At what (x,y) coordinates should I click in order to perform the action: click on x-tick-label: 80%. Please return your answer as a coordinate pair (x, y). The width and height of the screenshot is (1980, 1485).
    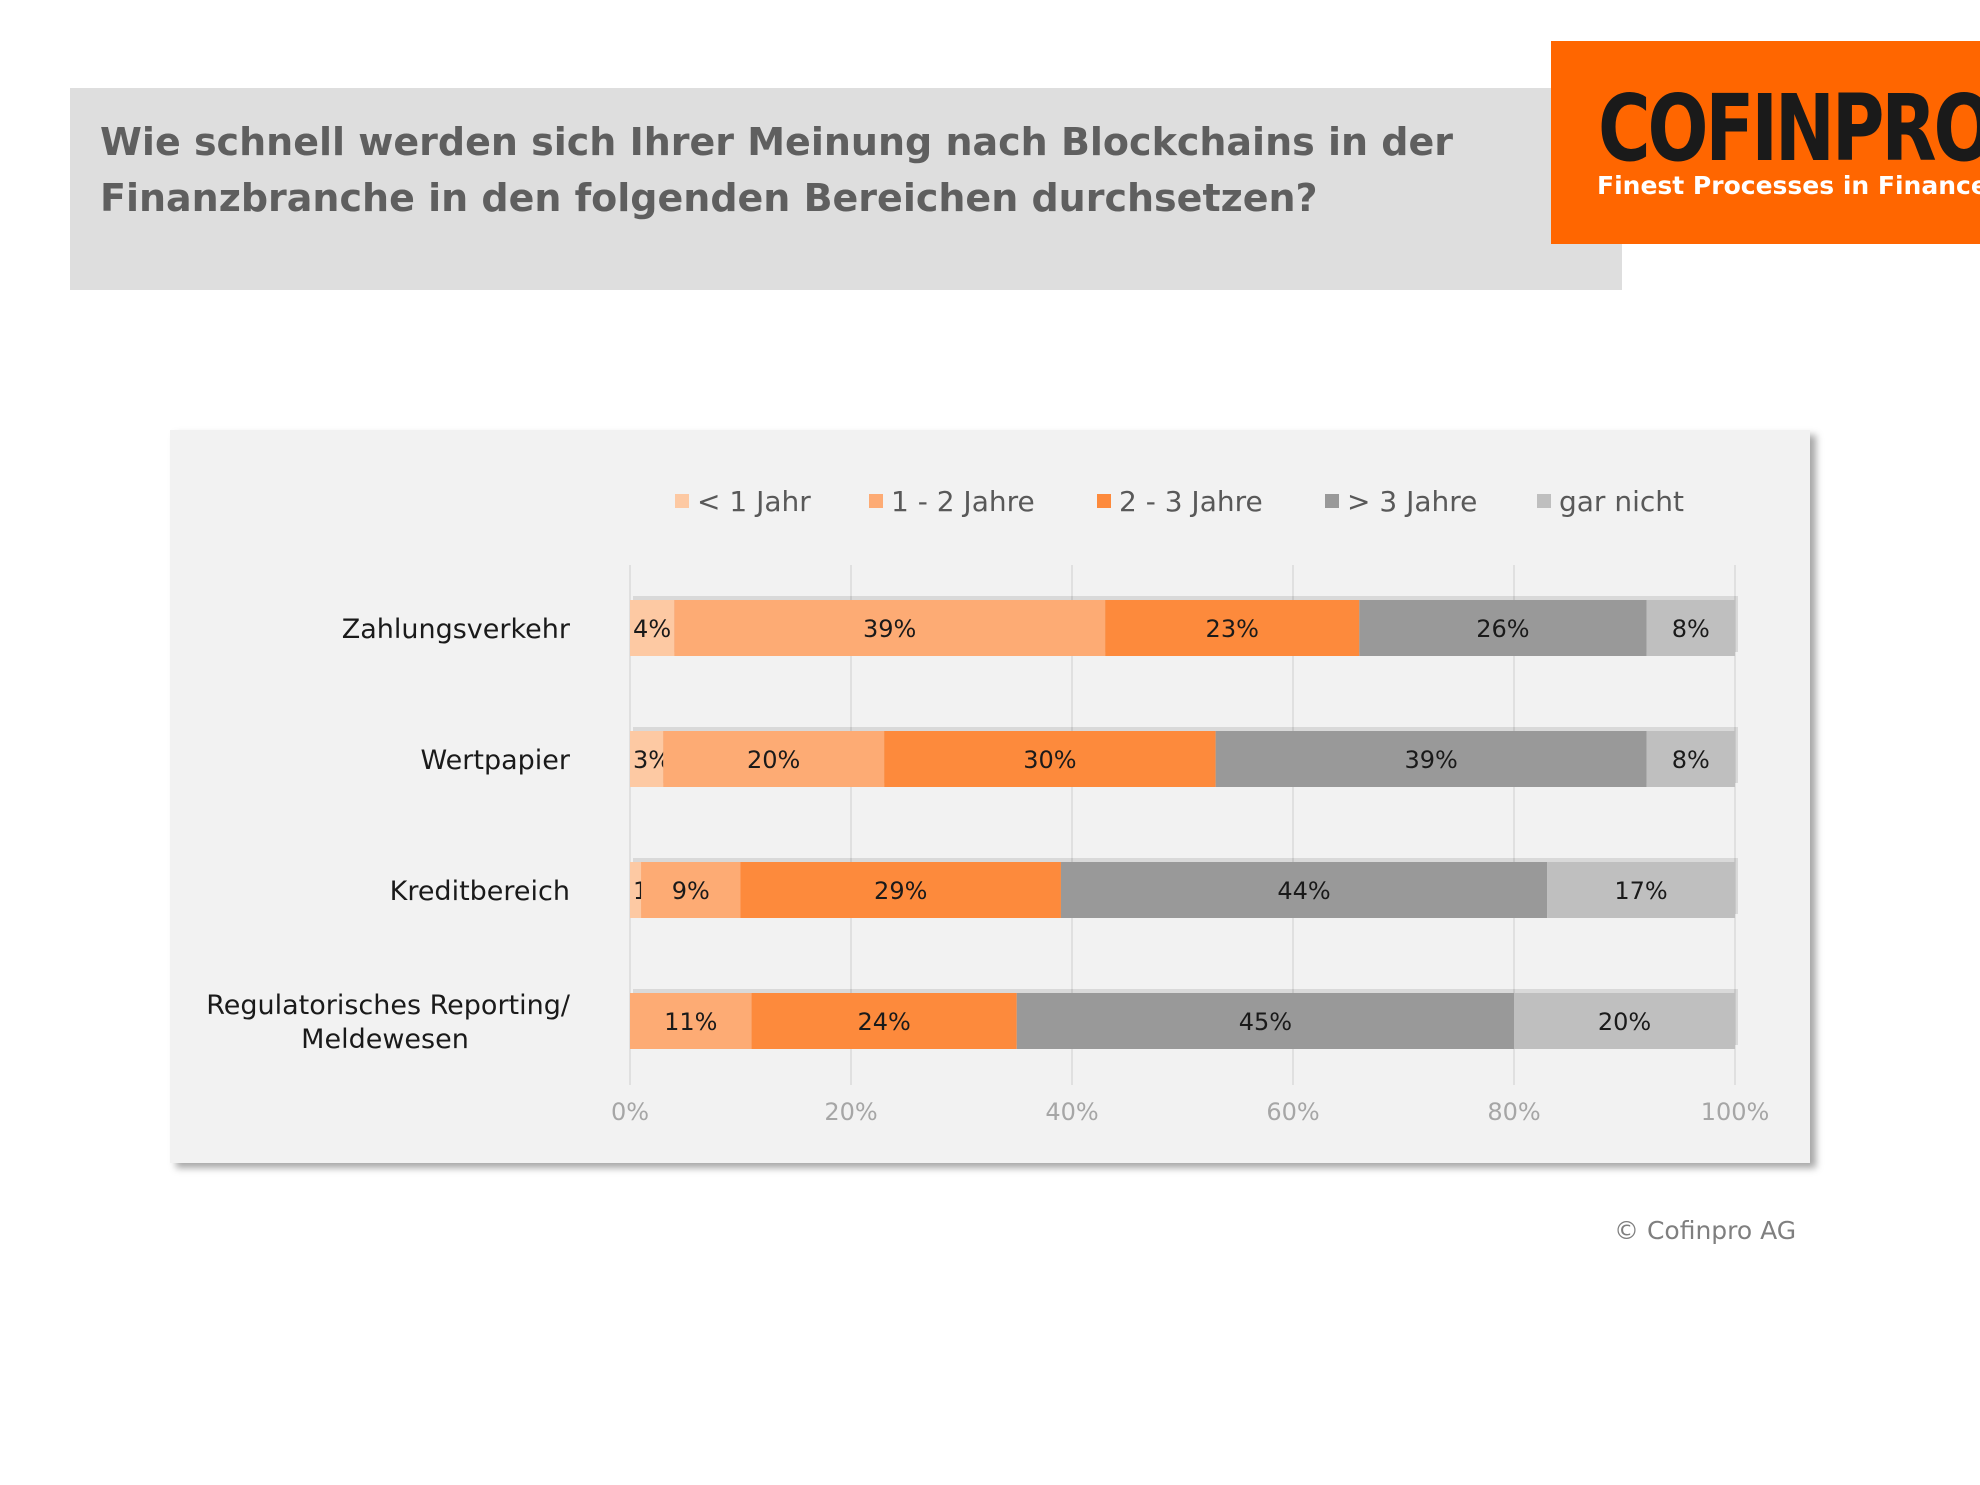
    Looking at the image, I should click on (1513, 1112).